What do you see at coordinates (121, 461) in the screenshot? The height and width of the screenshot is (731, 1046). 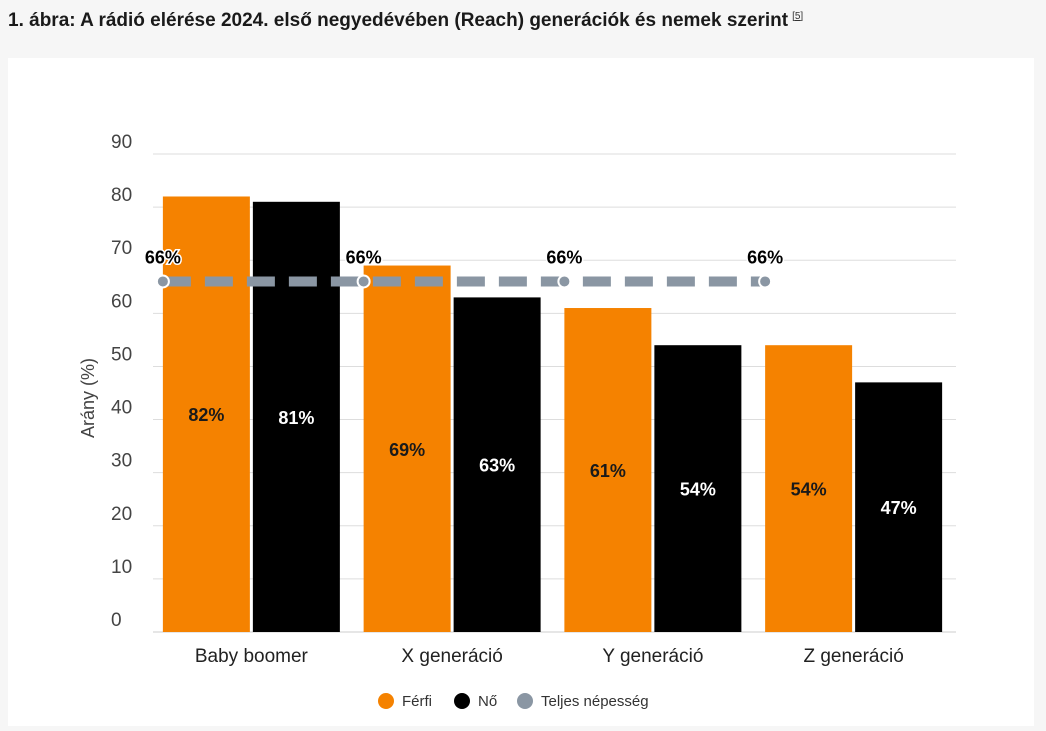 I see `y-tick-label: 30` at bounding box center [121, 461].